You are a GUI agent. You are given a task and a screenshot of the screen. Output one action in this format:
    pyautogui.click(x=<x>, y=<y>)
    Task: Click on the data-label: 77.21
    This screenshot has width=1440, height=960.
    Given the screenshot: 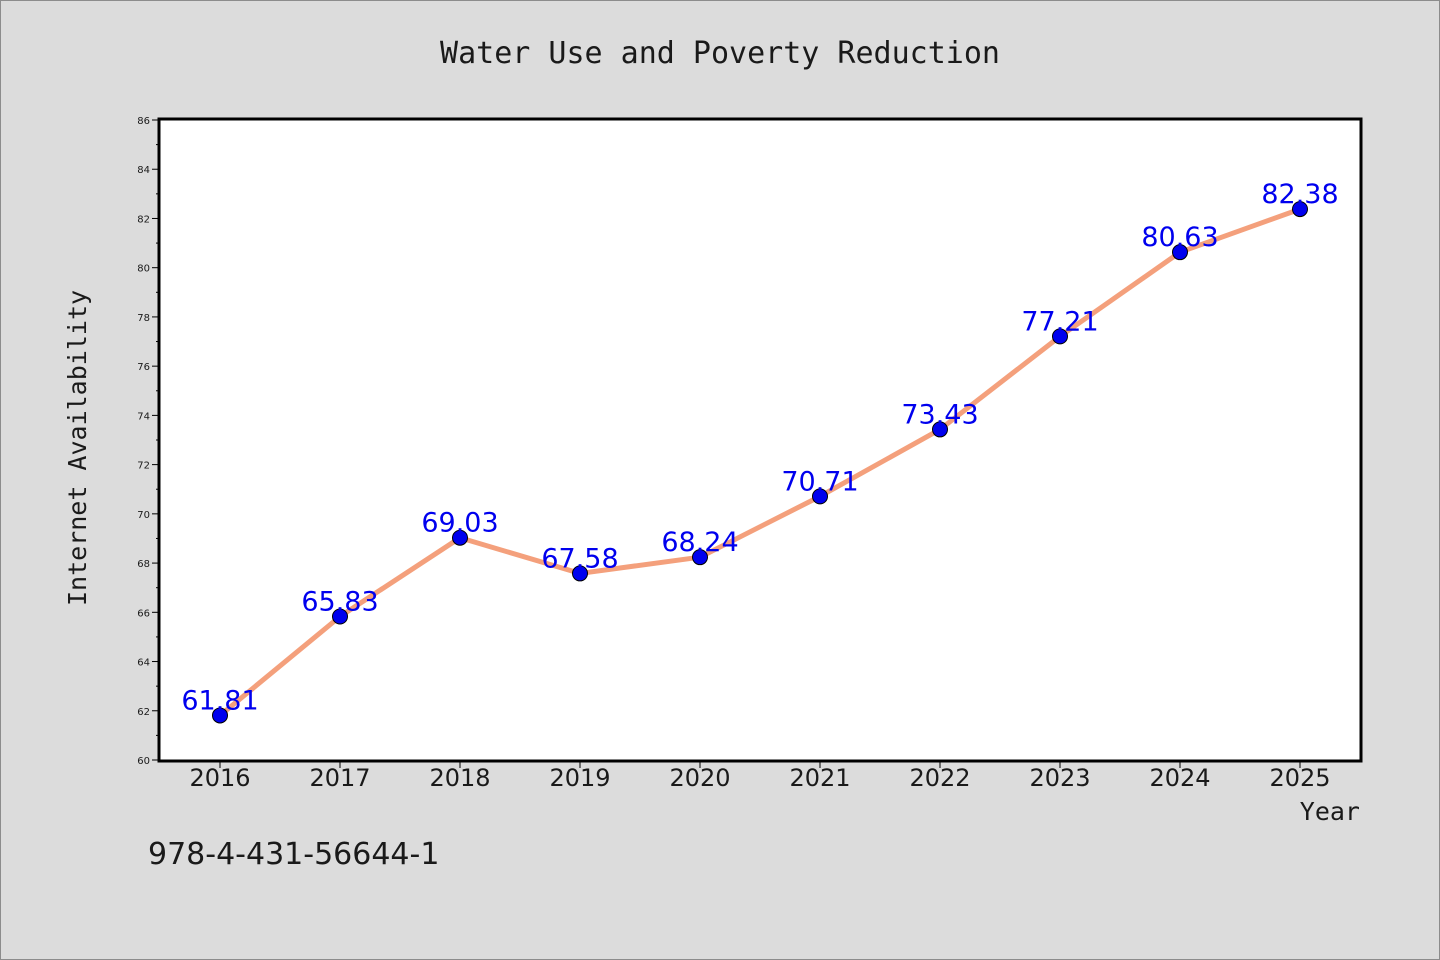 What is the action you would take?
    pyautogui.click(x=1059, y=321)
    